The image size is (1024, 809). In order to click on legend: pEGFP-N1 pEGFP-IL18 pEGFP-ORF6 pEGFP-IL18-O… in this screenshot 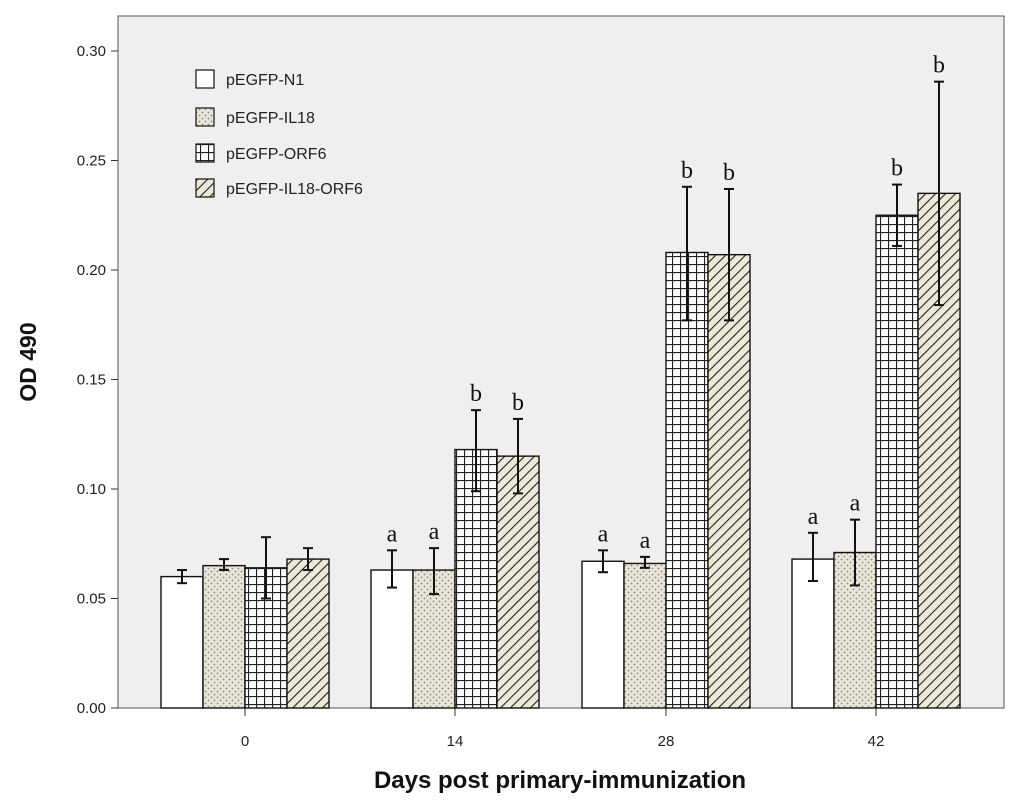, I will do `click(279, 133)`.